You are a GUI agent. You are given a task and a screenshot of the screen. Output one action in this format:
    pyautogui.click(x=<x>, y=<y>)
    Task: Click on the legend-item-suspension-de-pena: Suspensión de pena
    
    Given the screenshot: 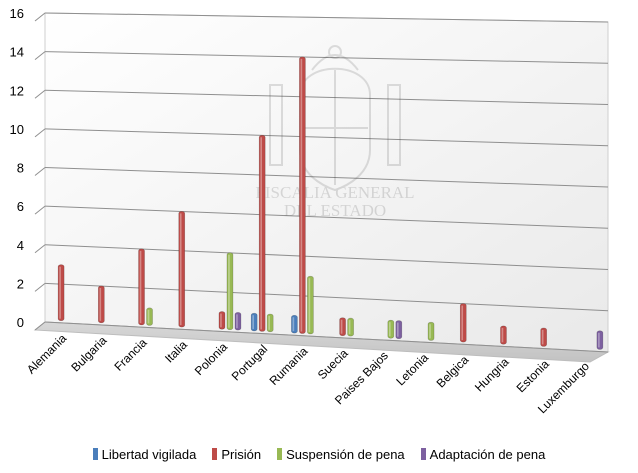 What is the action you would take?
    pyautogui.click(x=341, y=454)
    